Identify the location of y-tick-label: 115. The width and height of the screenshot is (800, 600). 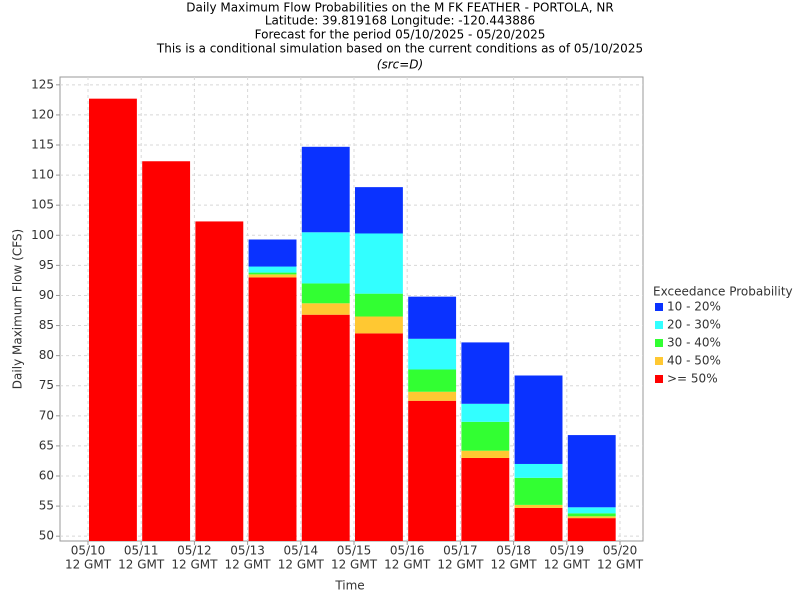
(42, 145).